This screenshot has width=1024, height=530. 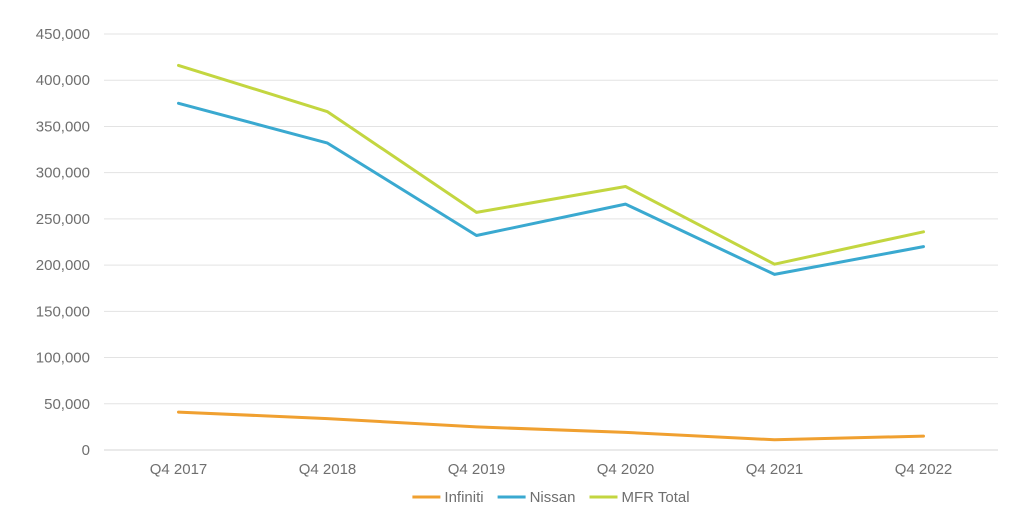 I want to click on legend-item: Infiniti, so click(x=448, y=497).